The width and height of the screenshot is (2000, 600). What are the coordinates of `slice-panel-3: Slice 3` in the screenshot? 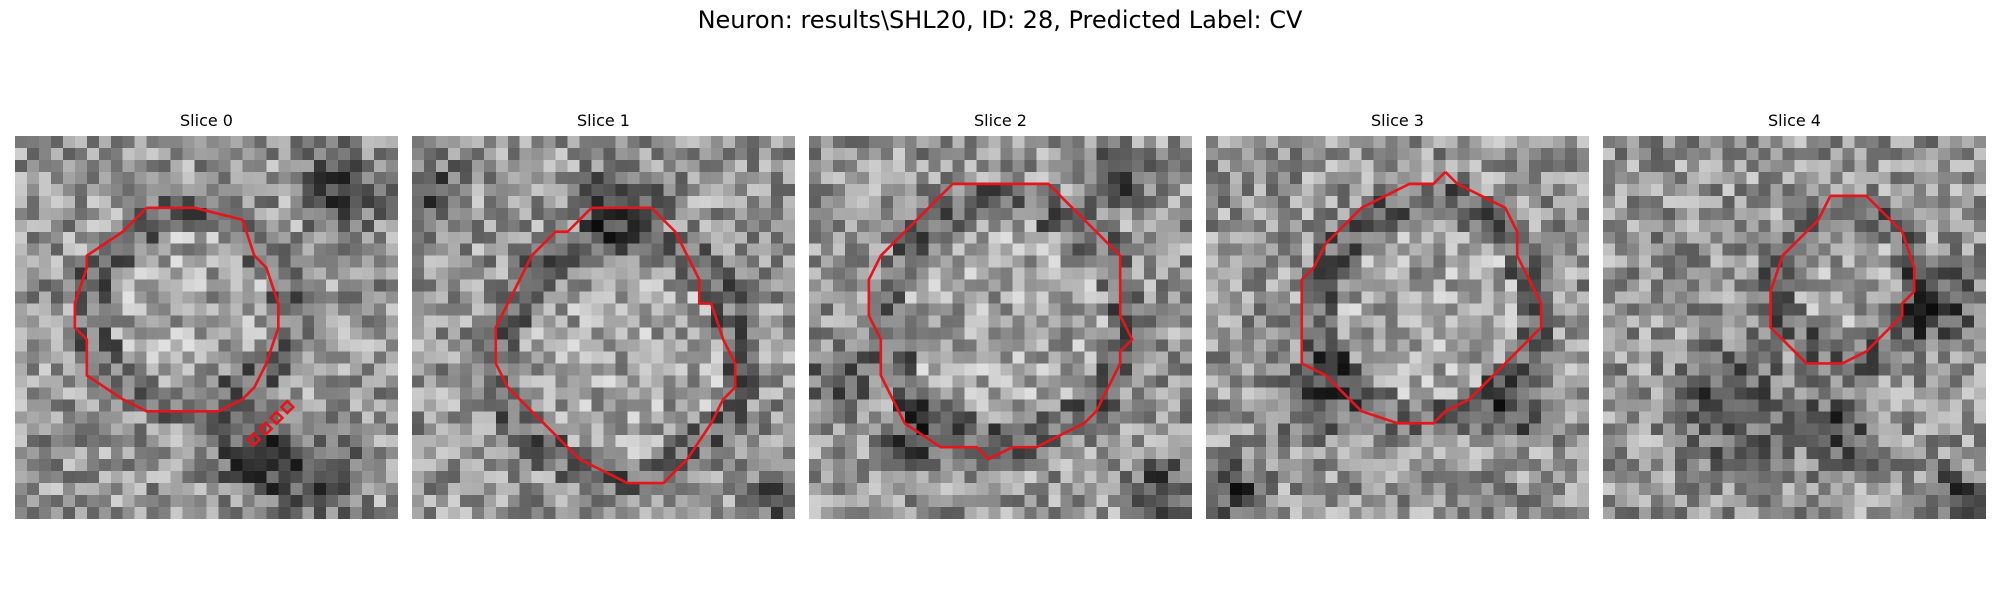 It's located at (1397, 313).